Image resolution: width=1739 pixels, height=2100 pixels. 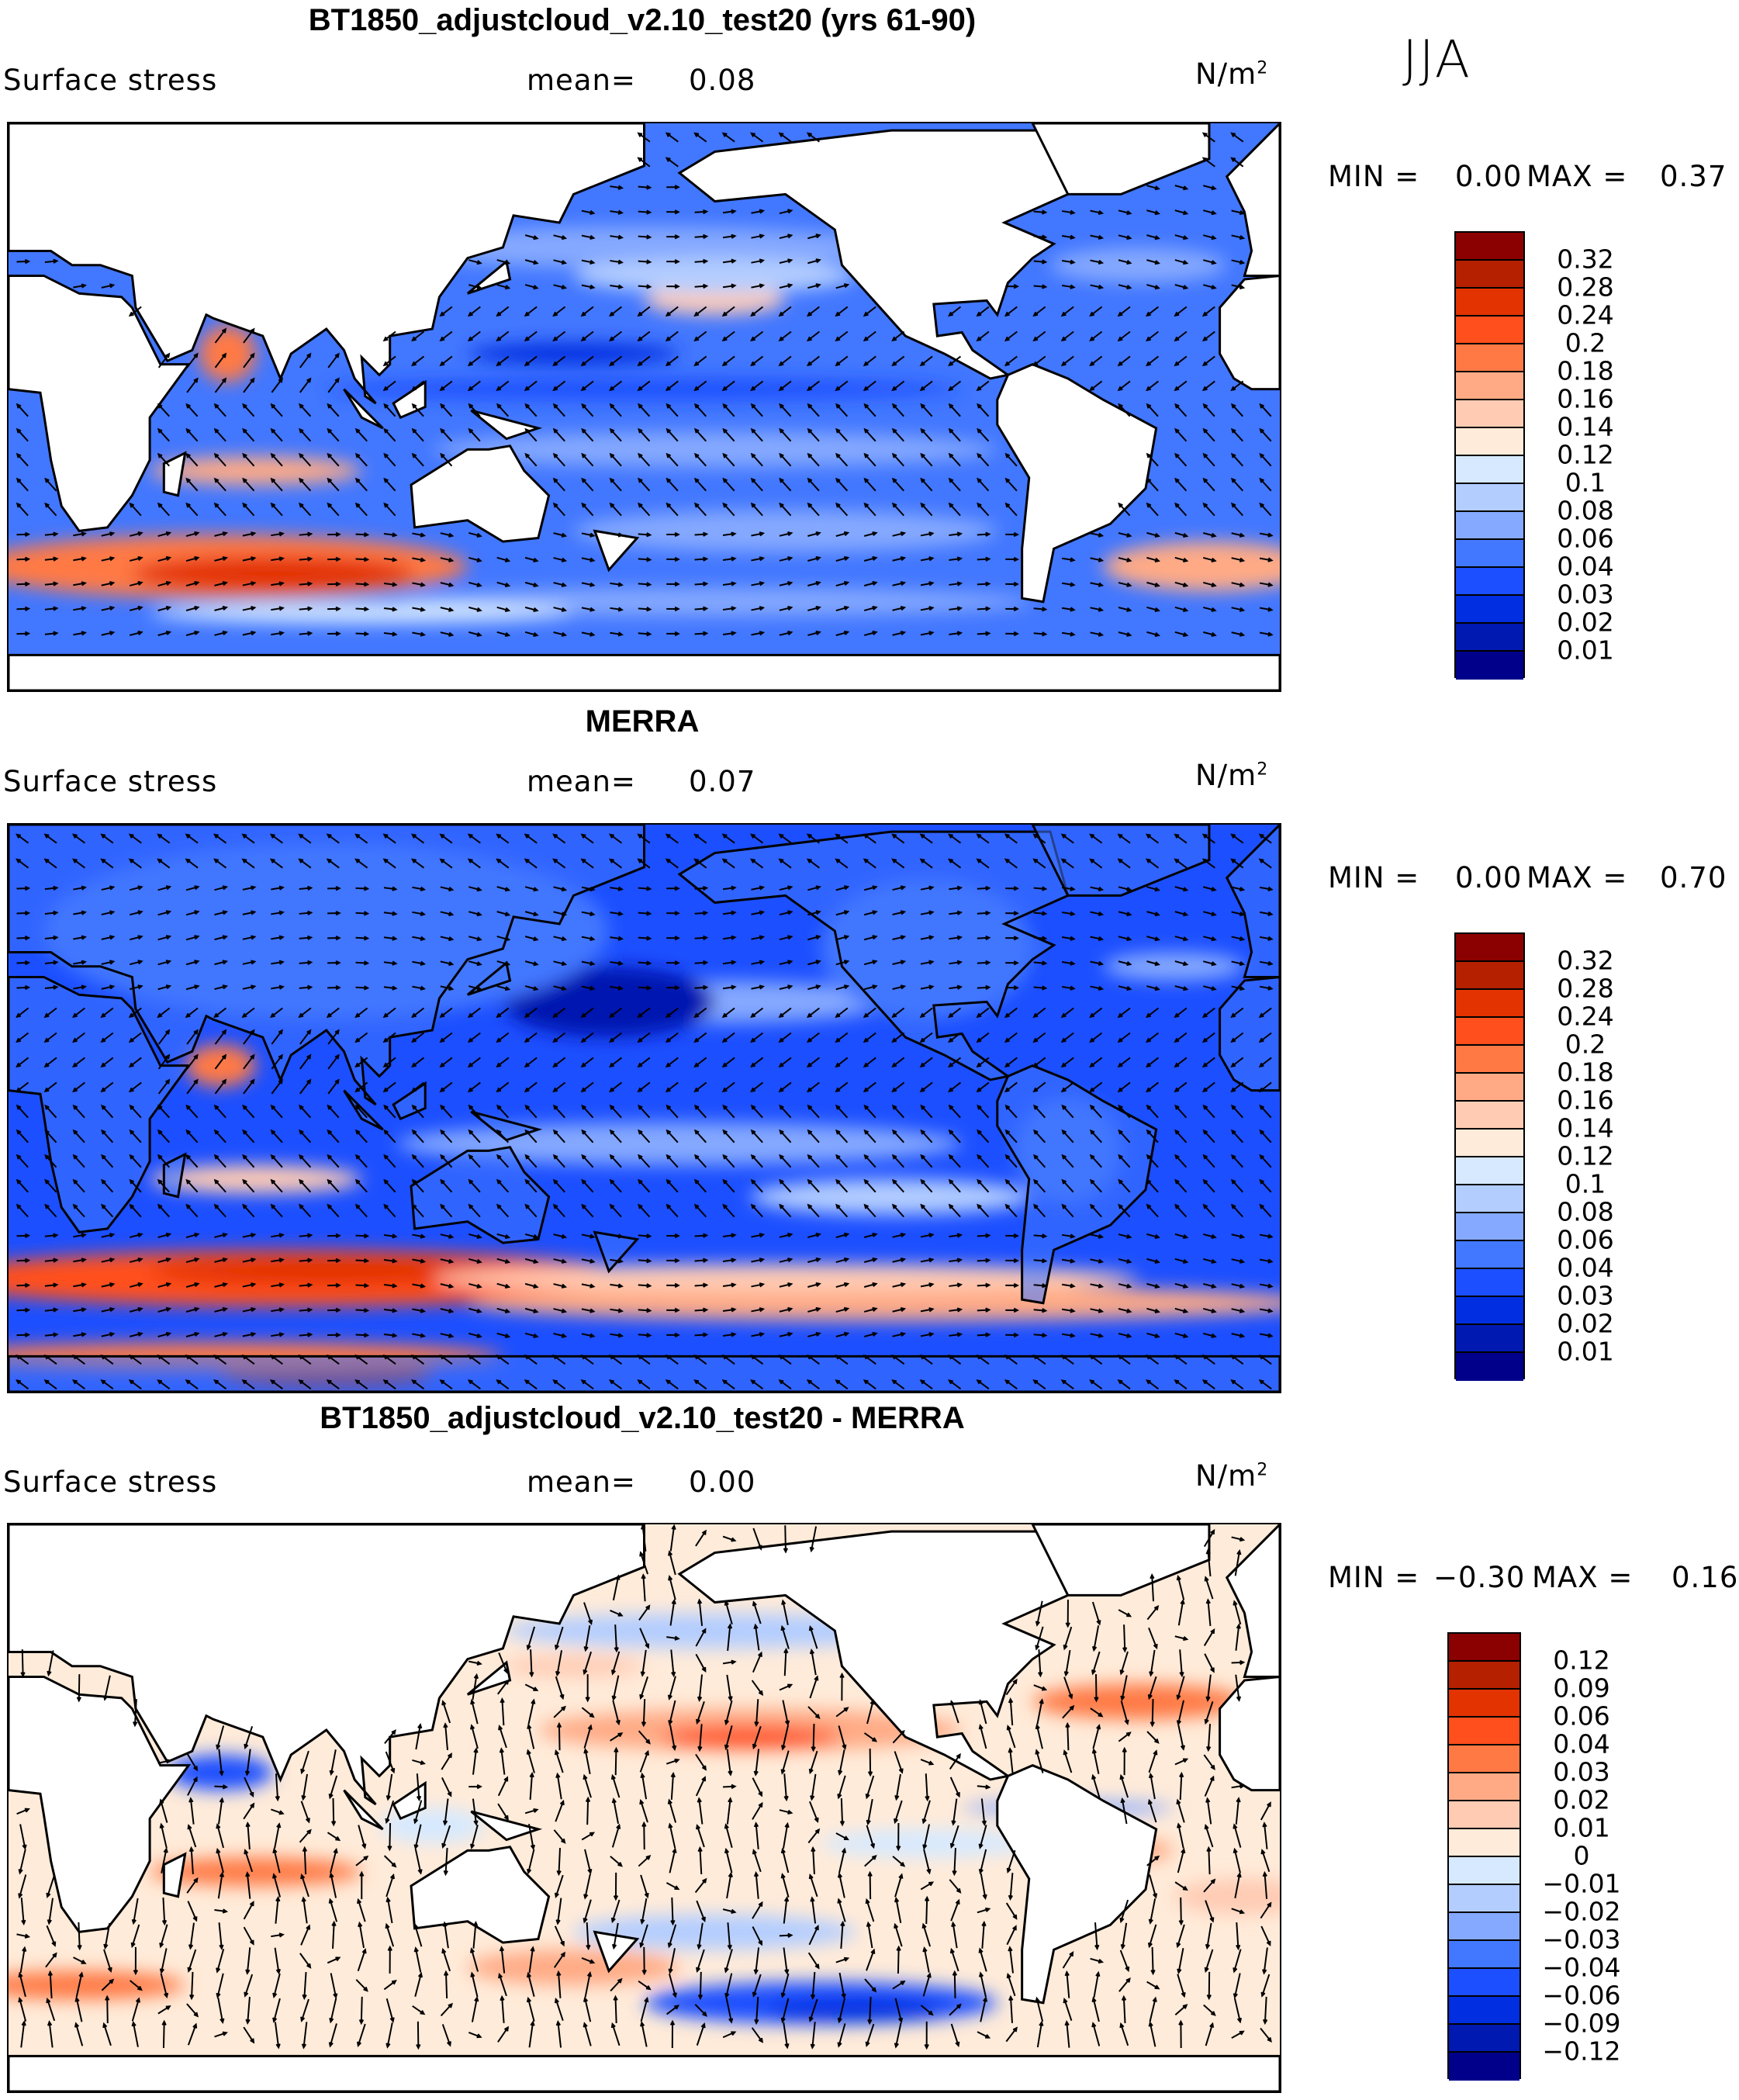 What do you see at coordinates (1226, 775) in the screenshot?
I see `units-text: N/m` at bounding box center [1226, 775].